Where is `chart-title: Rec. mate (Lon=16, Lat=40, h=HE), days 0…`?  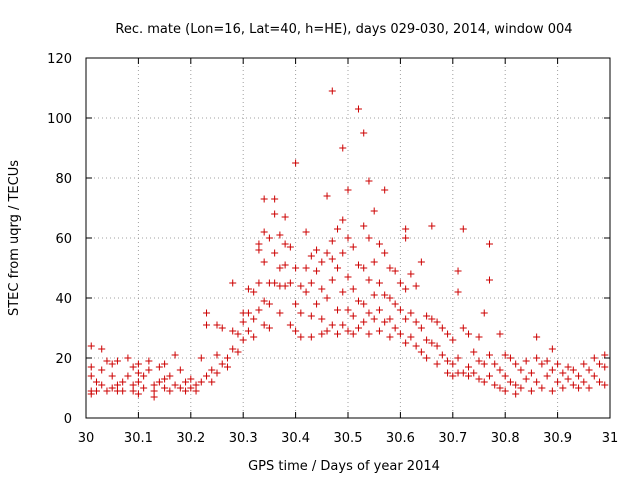 chart-title: Rec. mate (Lon=16, Lat=40, h=HE), days 0… is located at coordinates (343, 29).